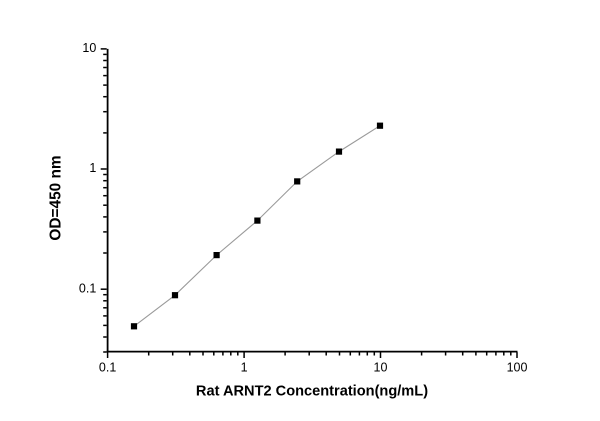 The width and height of the screenshot is (600, 421). What do you see at coordinates (56, 197) in the screenshot?
I see `svg-text: OD=450 nm` at bounding box center [56, 197].